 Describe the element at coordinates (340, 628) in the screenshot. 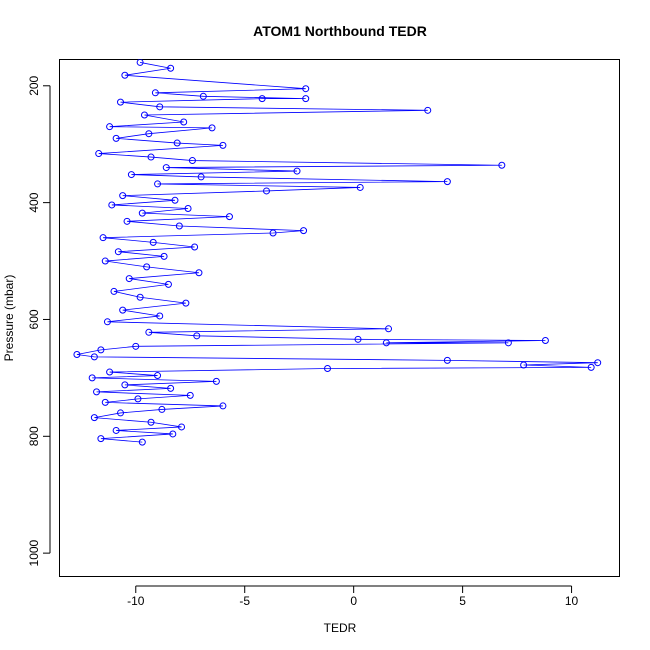

I see `x-axis-label: TEDR` at that location.